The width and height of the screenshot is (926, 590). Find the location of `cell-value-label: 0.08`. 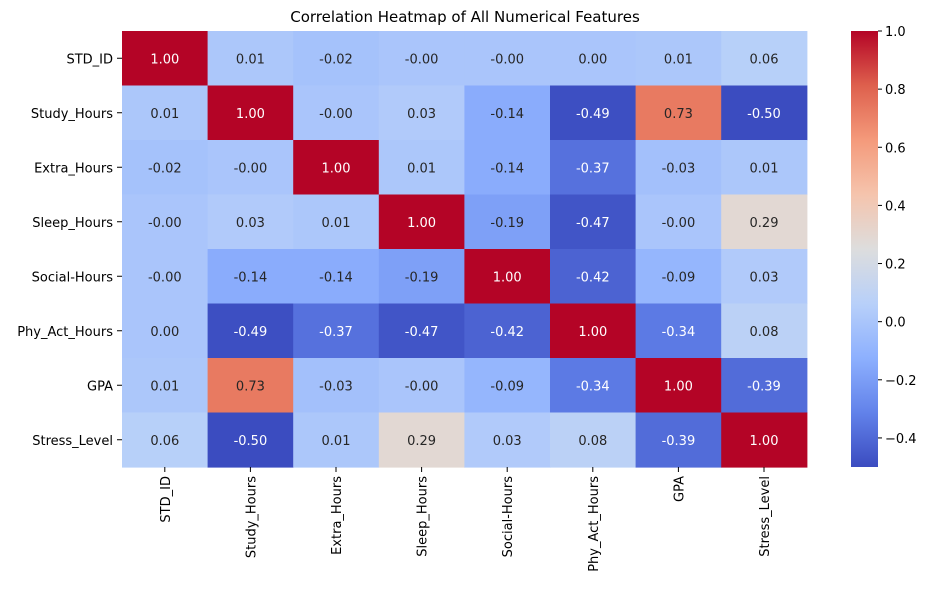

cell-value-label: 0.08 is located at coordinates (592, 441).